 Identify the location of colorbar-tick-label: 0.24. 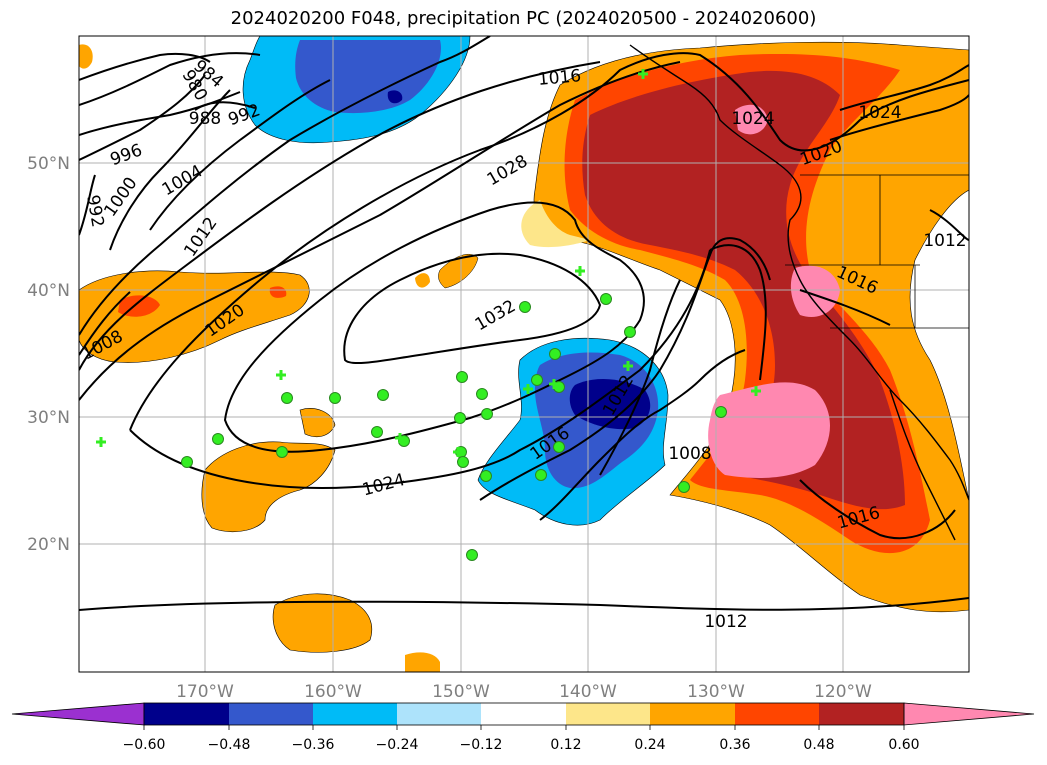
(649, 745).